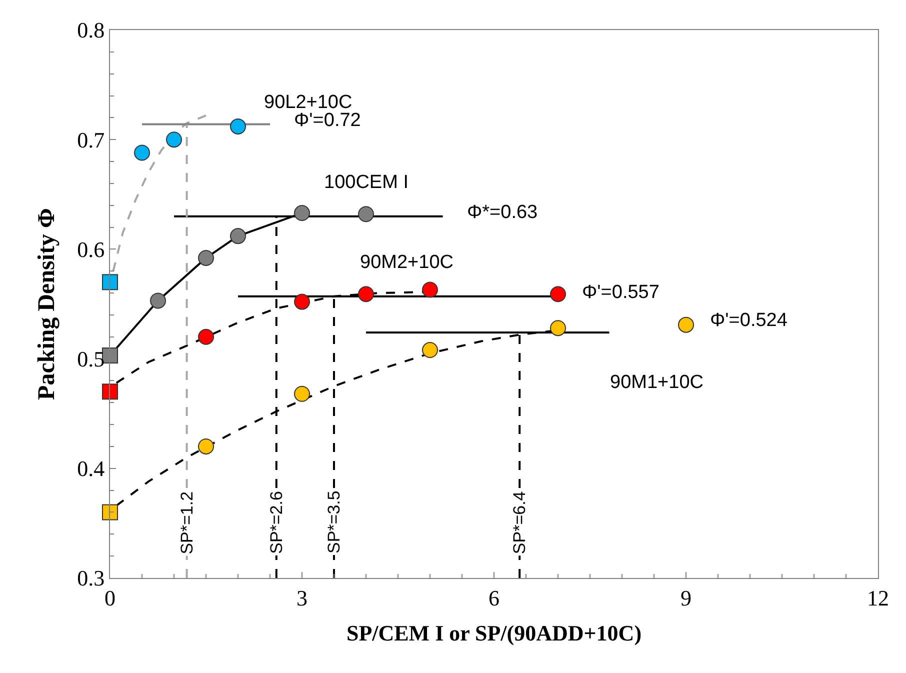 The height and width of the screenshot is (673, 906). What do you see at coordinates (91, 359) in the screenshot?
I see `y-tick-label: 0.5` at bounding box center [91, 359].